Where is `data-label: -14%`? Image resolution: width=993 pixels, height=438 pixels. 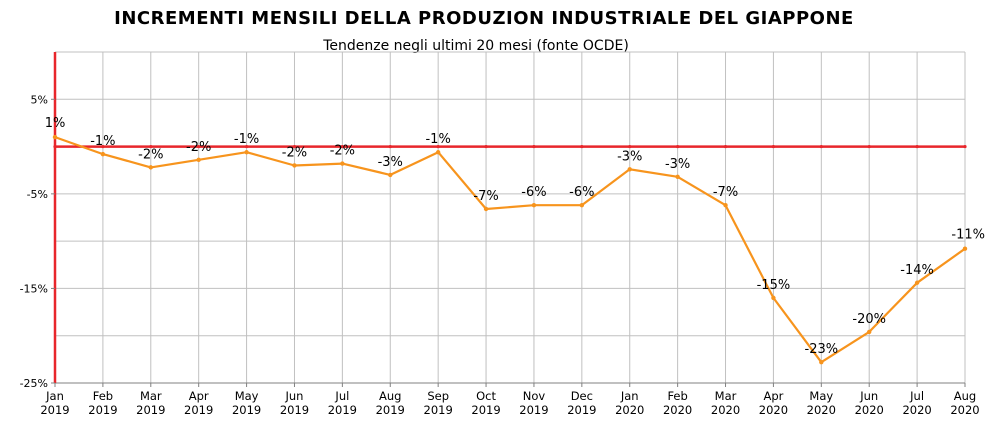 data-label: -14% is located at coordinates (917, 270).